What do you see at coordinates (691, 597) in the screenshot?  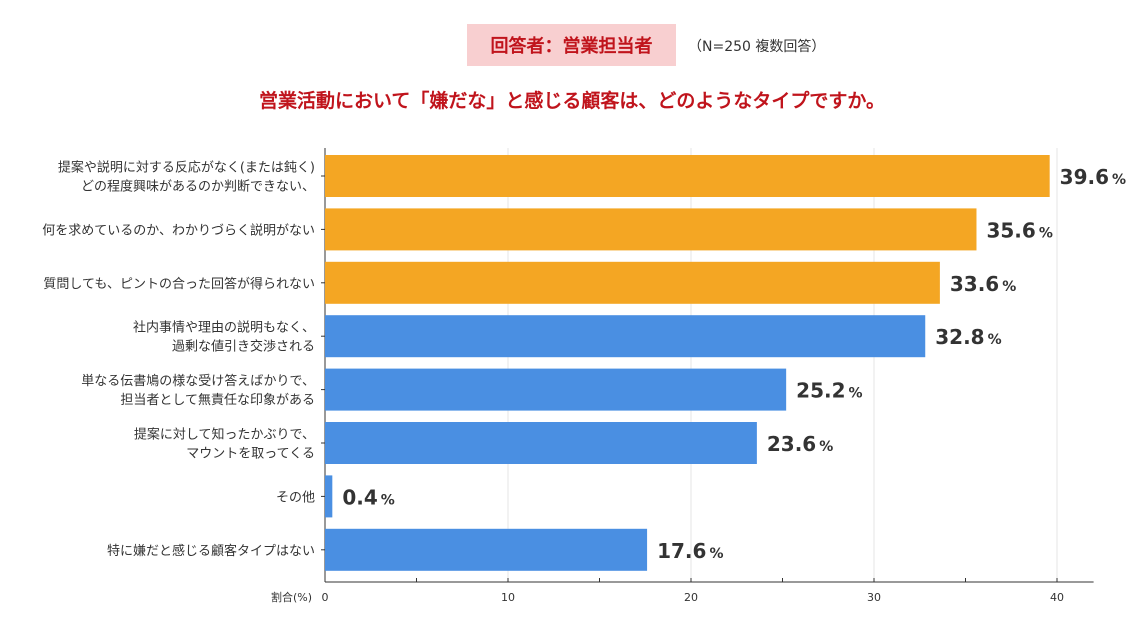 I see `x-tick-label: 20` at bounding box center [691, 597].